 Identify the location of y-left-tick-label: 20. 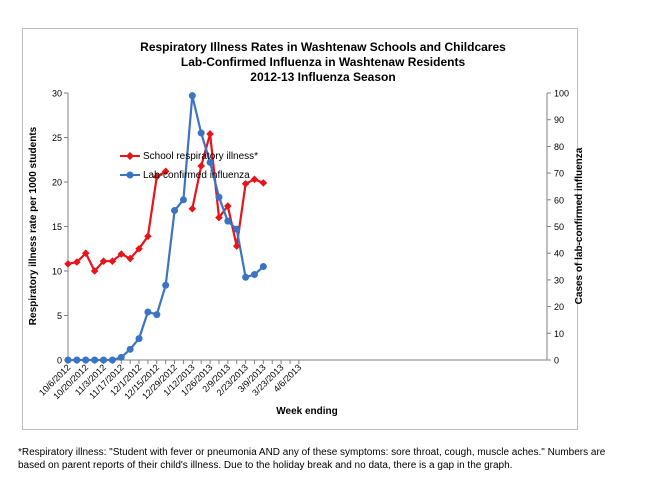
(57, 183).